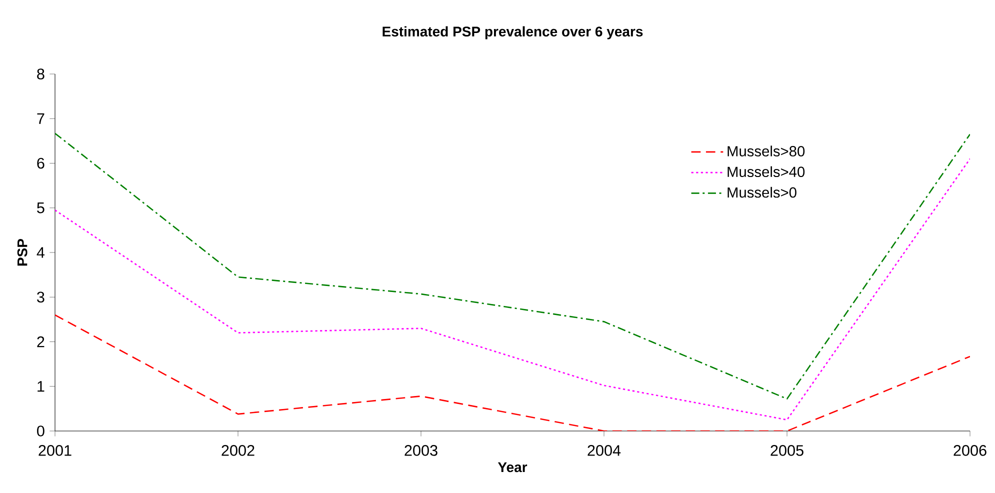 This screenshot has height=493, width=995. What do you see at coordinates (787, 450) in the screenshot?
I see `x-tick-label: 2005` at bounding box center [787, 450].